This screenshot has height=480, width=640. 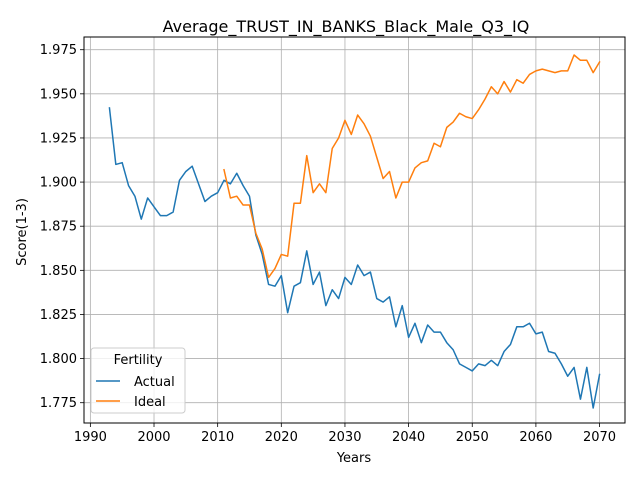 I want to click on legend-label-actual: Actual, so click(x=154, y=382).